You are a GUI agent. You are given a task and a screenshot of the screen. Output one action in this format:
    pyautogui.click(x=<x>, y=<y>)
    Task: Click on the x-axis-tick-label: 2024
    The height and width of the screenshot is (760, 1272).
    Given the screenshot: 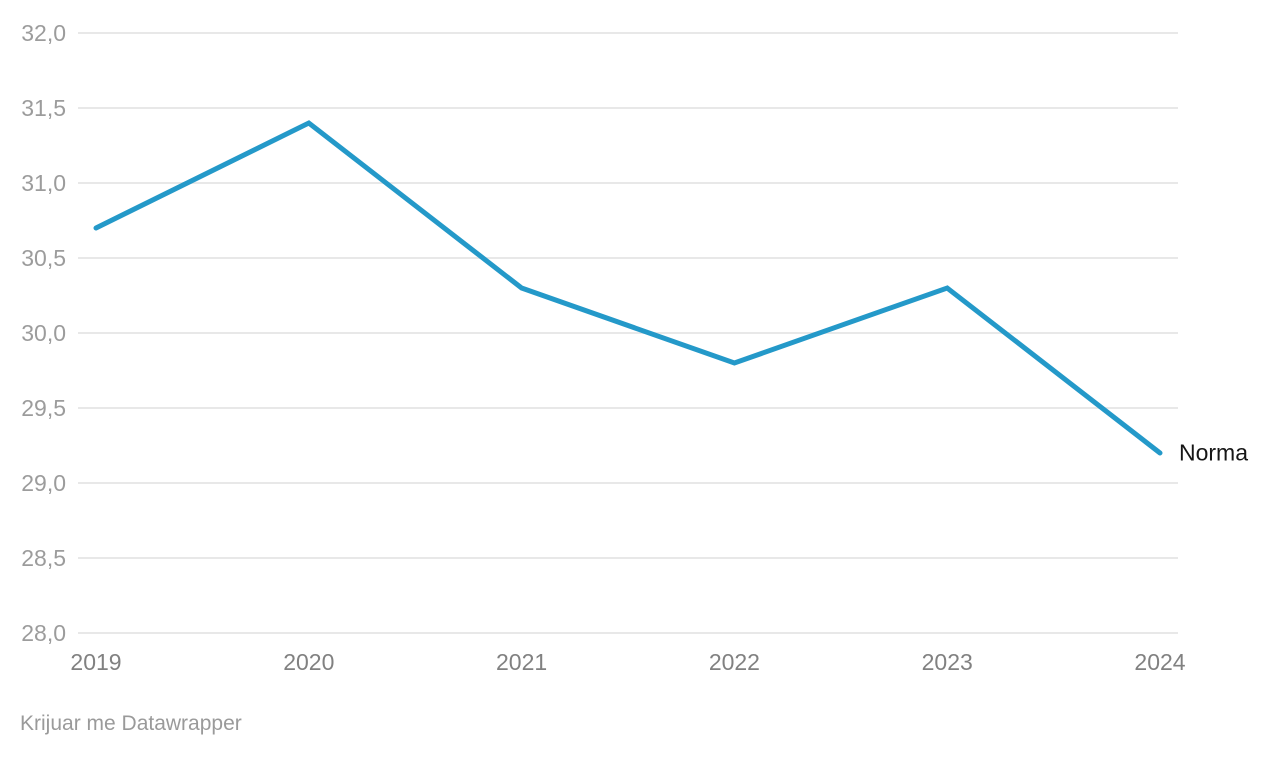 What is the action you would take?
    pyautogui.click(x=1159, y=662)
    